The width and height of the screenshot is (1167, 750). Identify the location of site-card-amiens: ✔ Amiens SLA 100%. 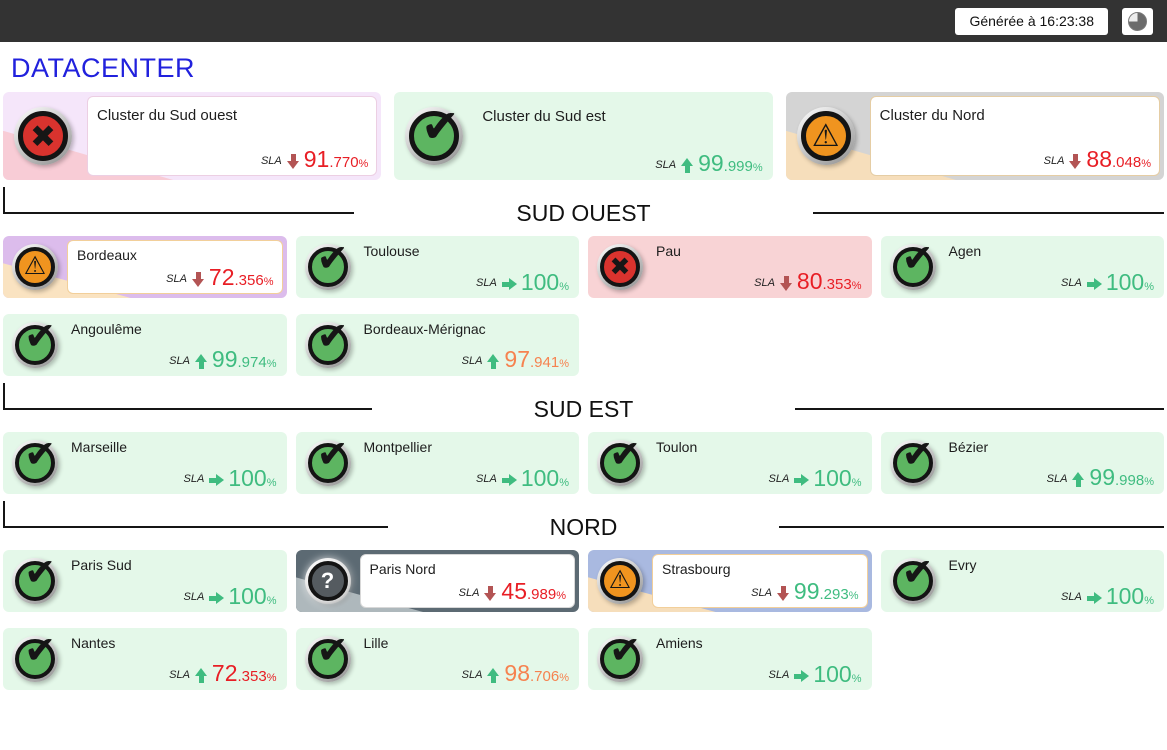
(730, 659).